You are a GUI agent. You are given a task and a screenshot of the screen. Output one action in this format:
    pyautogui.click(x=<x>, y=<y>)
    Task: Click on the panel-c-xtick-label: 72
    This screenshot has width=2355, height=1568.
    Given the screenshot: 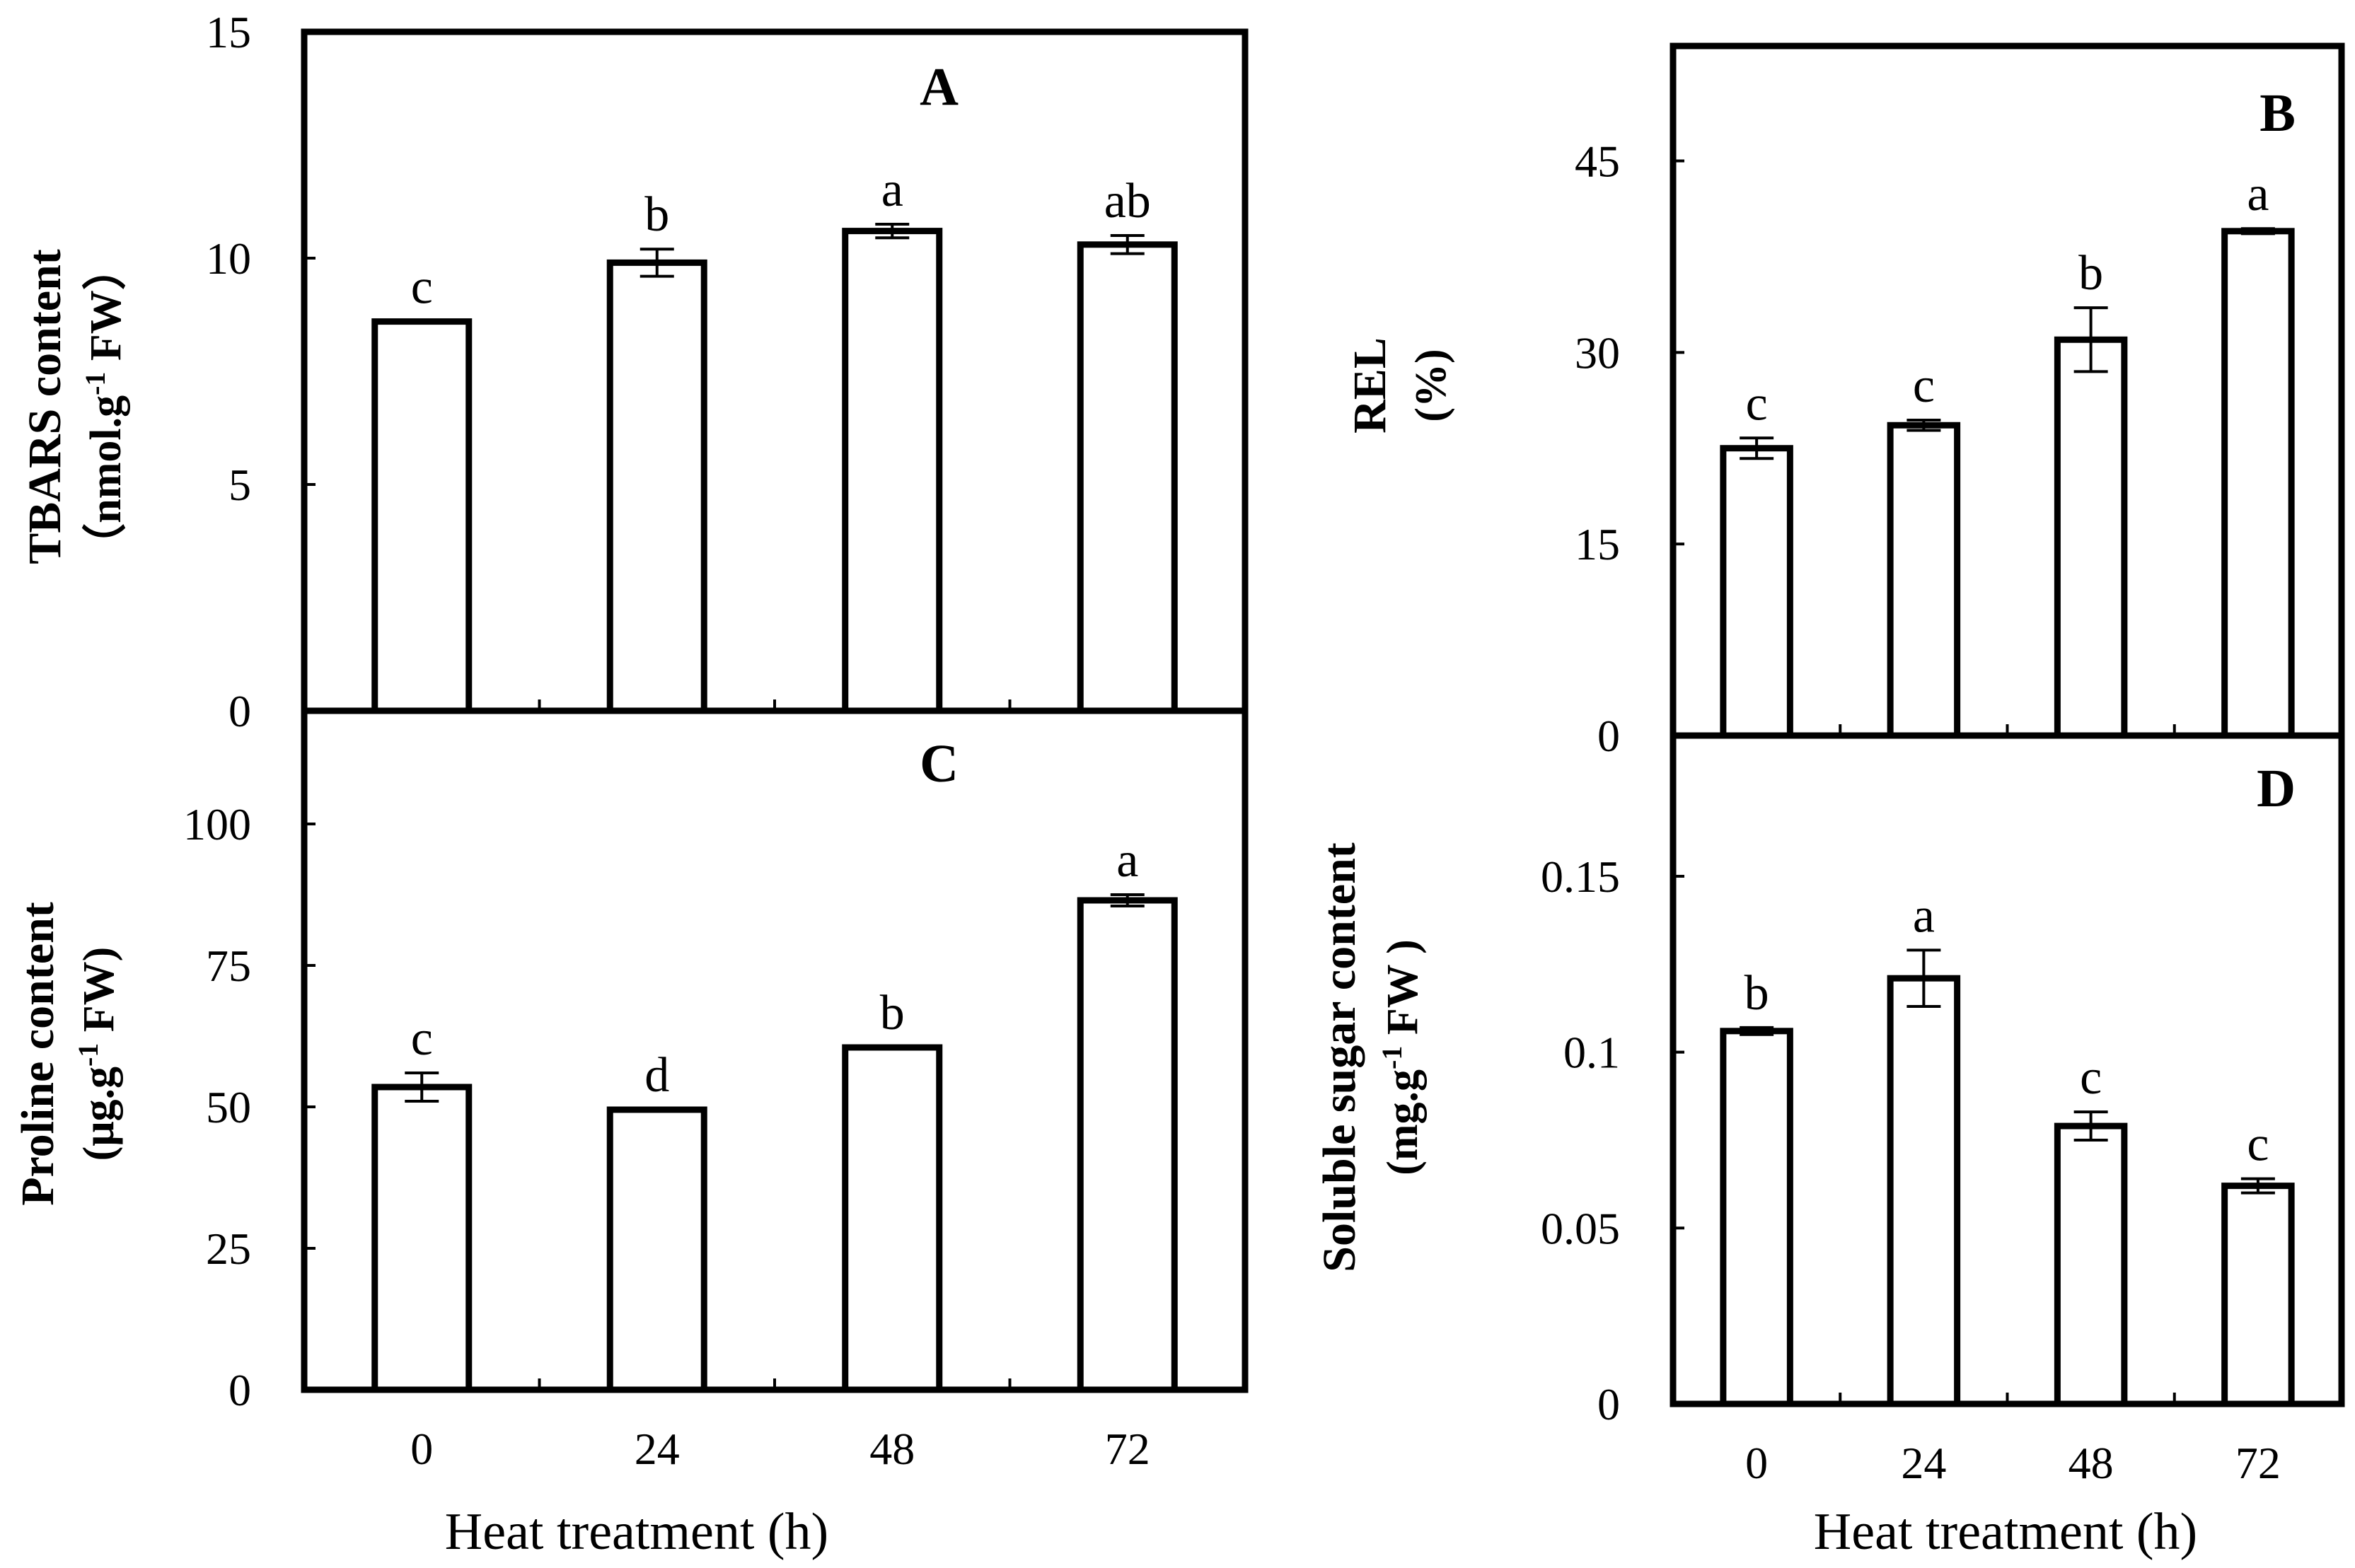 What is the action you would take?
    pyautogui.click(x=1127, y=1449)
    